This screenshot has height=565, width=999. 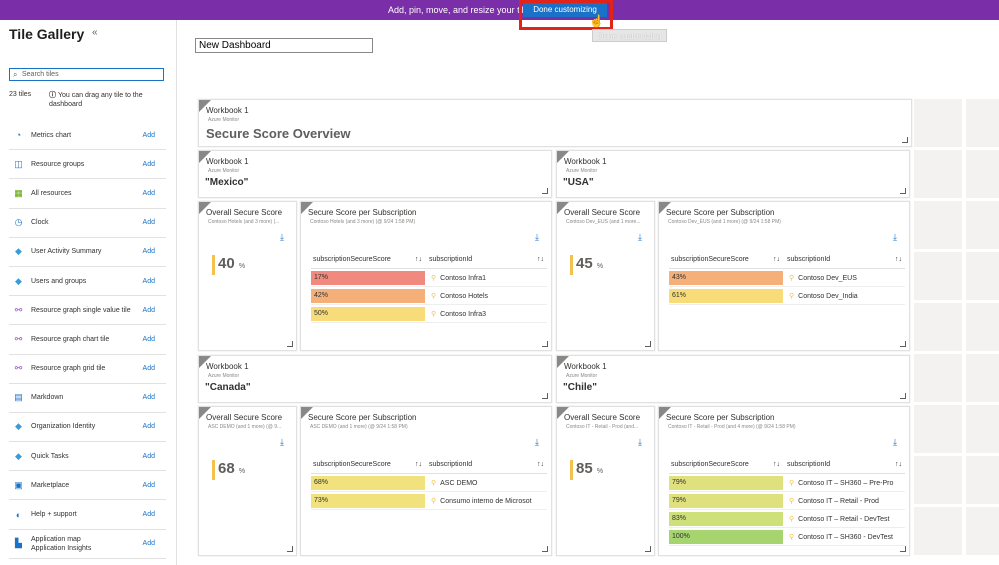 What do you see at coordinates (87, 486) in the screenshot?
I see `tile-item: ▣ Marketplace Add` at bounding box center [87, 486].